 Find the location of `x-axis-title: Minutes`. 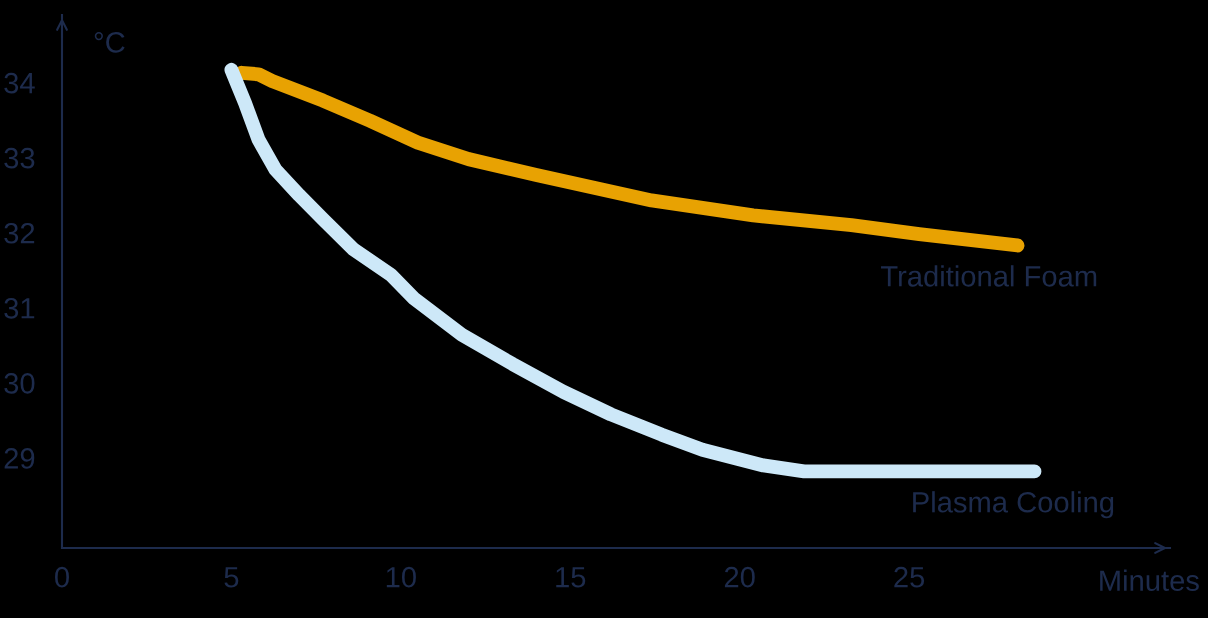

x-axis-title: Minutes is located at coordinates (1149, 580).